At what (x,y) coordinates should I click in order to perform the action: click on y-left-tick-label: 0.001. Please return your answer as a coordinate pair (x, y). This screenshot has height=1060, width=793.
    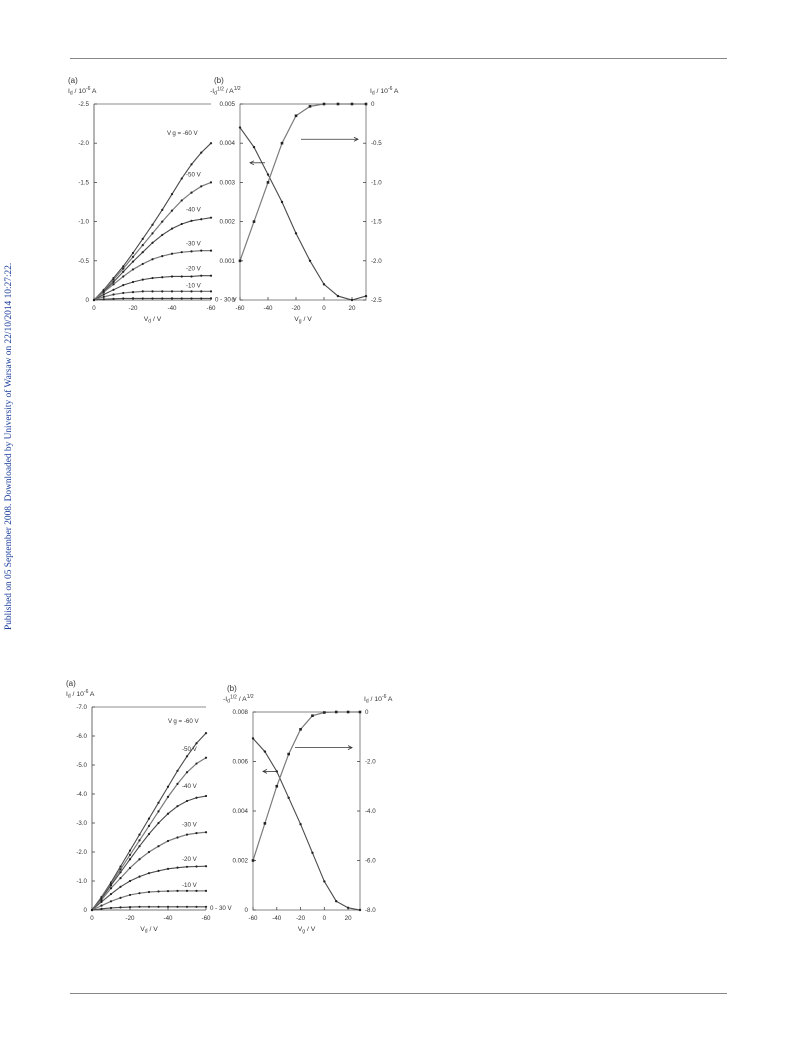
    Looking at the image, I should click on (228, 261).